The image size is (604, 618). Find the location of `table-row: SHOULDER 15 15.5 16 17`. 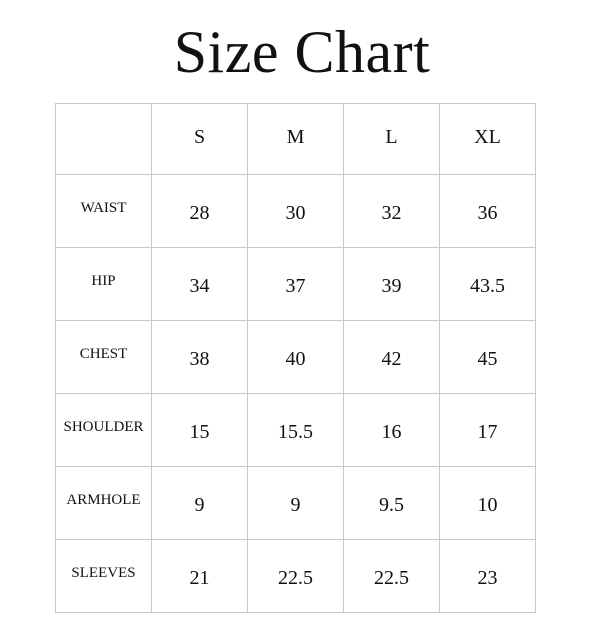

table-row: SHOULDER 15 15.5 16 17 is located at coordinates (295, 430).